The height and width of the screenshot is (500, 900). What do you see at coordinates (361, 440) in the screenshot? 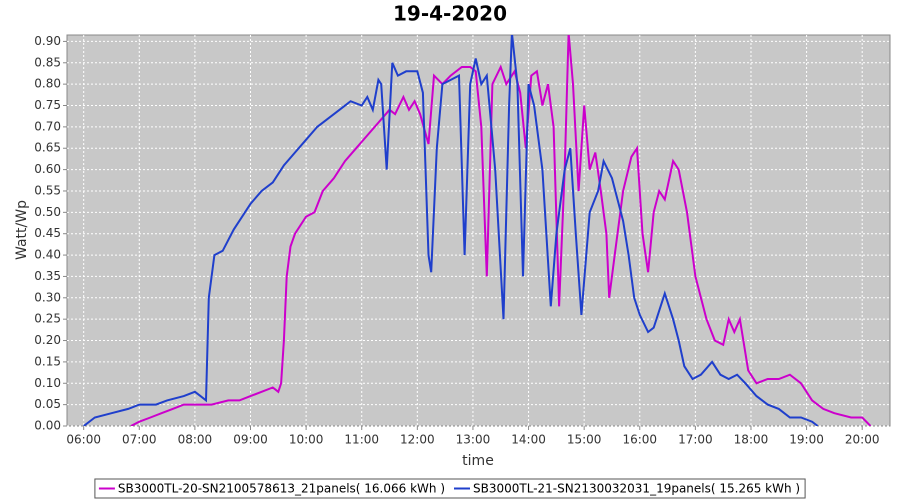
I see `x-tick-label: 11:00` at bounding box center [361, 440].